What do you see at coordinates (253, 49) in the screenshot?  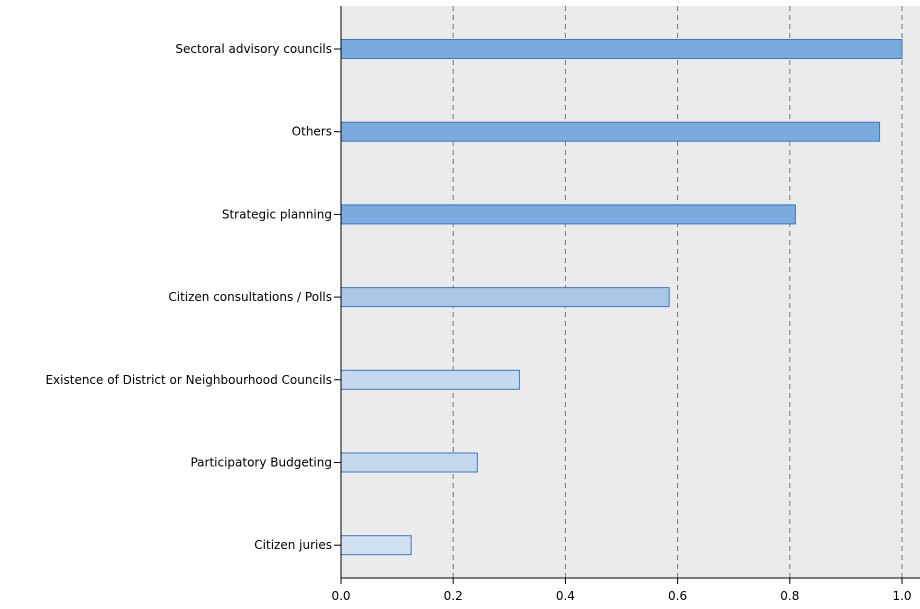 I see `category-label: Sectoral advisory councils` at bounding box center [253, 49].